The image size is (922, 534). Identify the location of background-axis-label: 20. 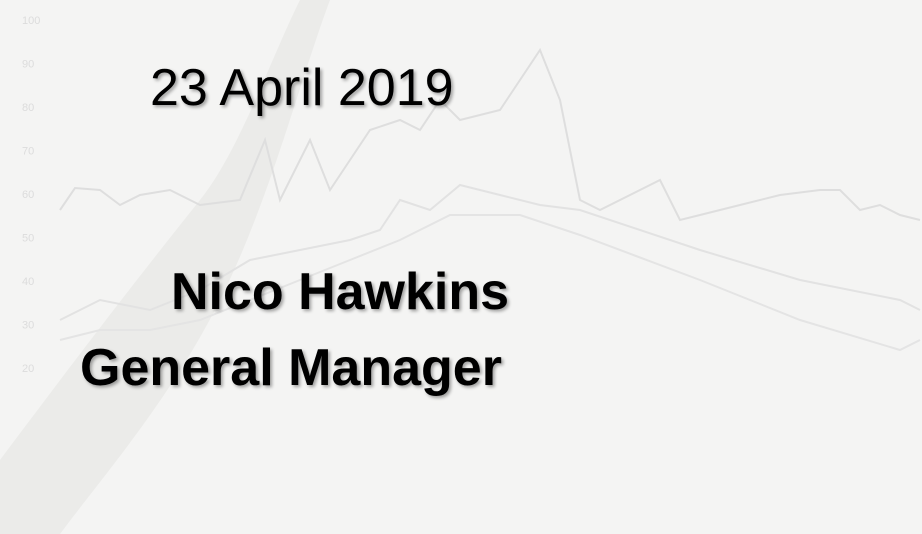
(28, 369).